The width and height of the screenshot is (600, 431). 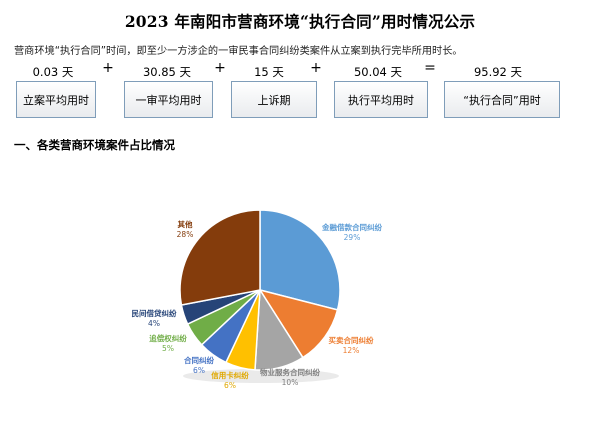 I want to click on pie-label-name-property-service: 物业服务合同纠纷, so click(x=290, y=372).